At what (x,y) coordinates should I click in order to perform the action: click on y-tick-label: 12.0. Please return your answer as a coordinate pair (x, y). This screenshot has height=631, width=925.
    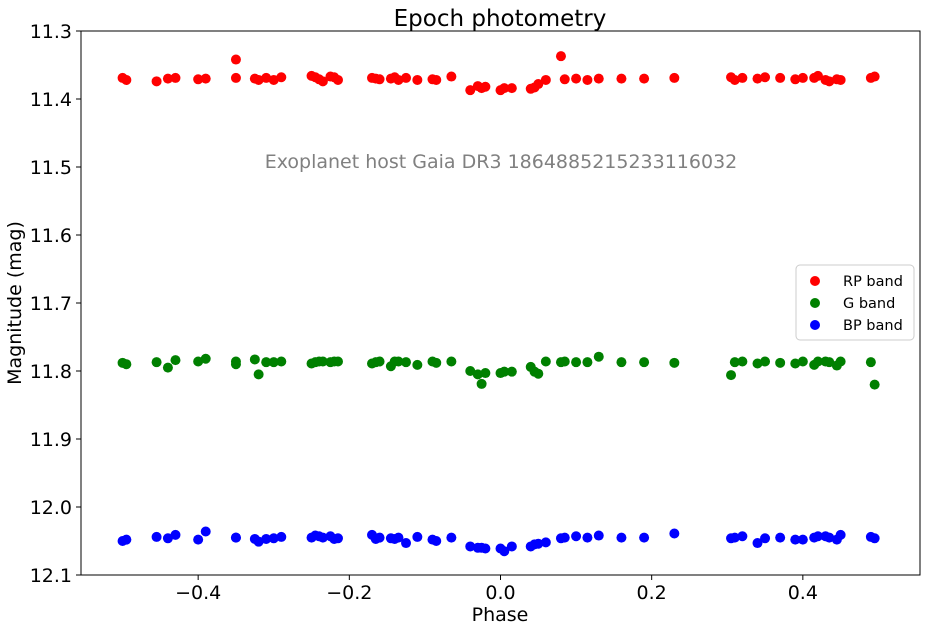
    Looking at the image, I should click on (51, 508).